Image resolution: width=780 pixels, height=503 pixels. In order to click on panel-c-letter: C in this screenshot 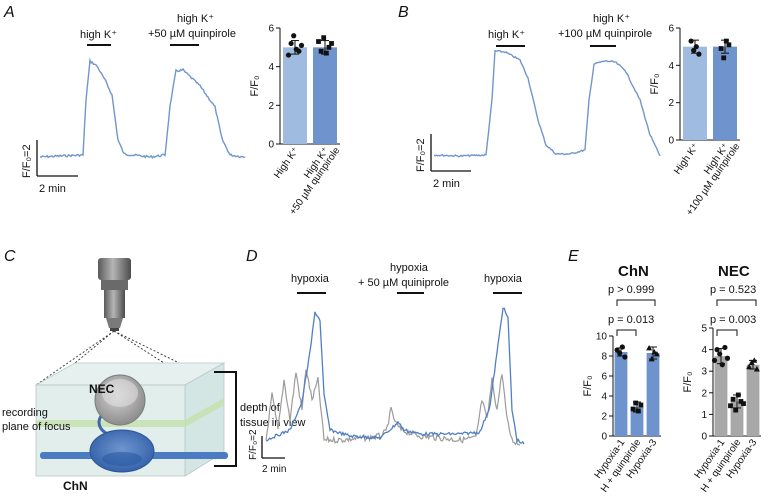, I will do `click(10, 256)`.